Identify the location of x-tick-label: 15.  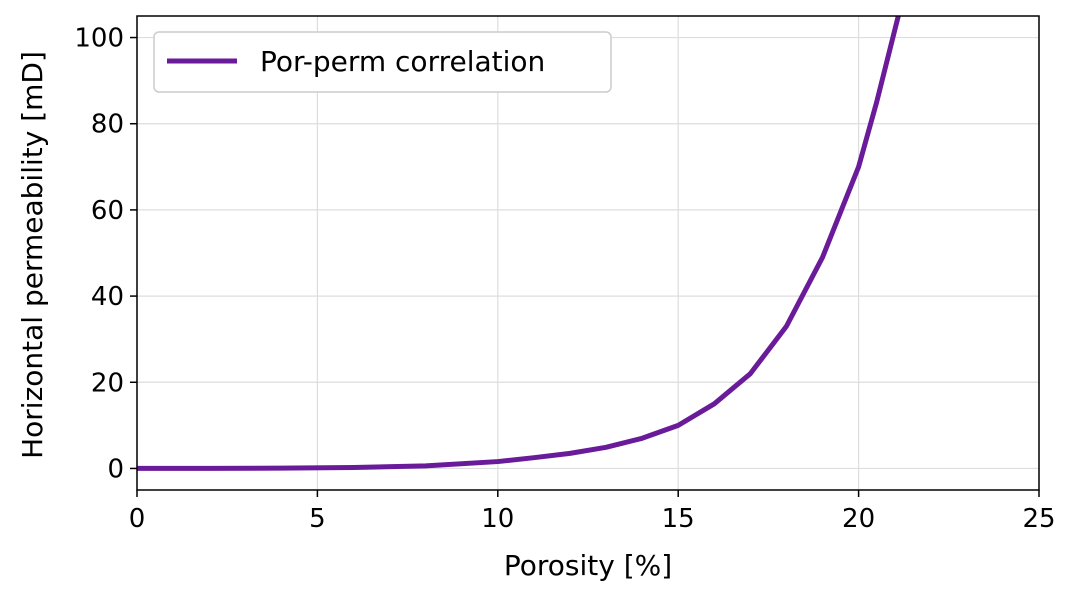
(678, 519).